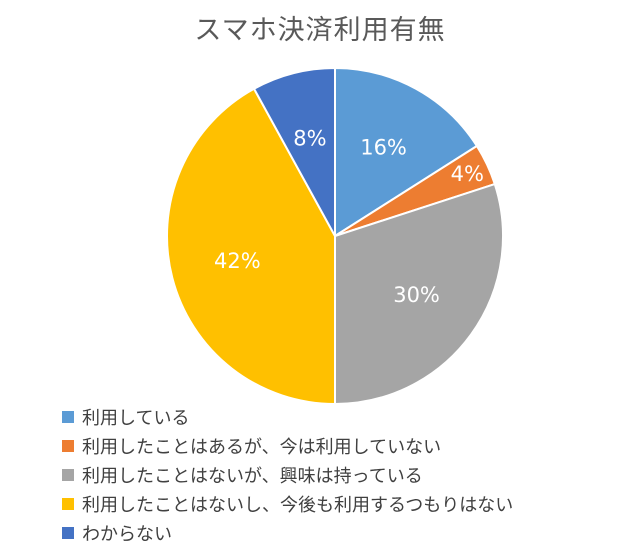 This screenshot has height=555, width=640. Describe the element at coordinates (136, 418) in the screenshot. I see `legend-label-1: 利用している` at that location.